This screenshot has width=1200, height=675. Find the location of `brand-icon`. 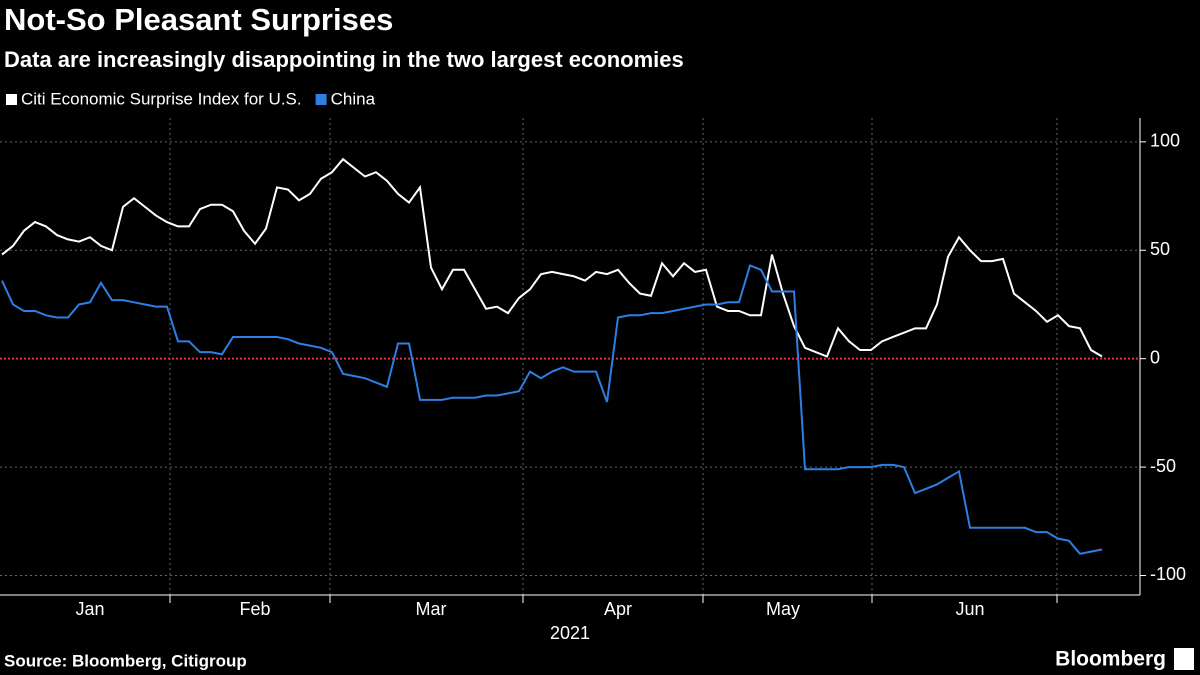

brand-icon is located at coordinates (1184, 659).